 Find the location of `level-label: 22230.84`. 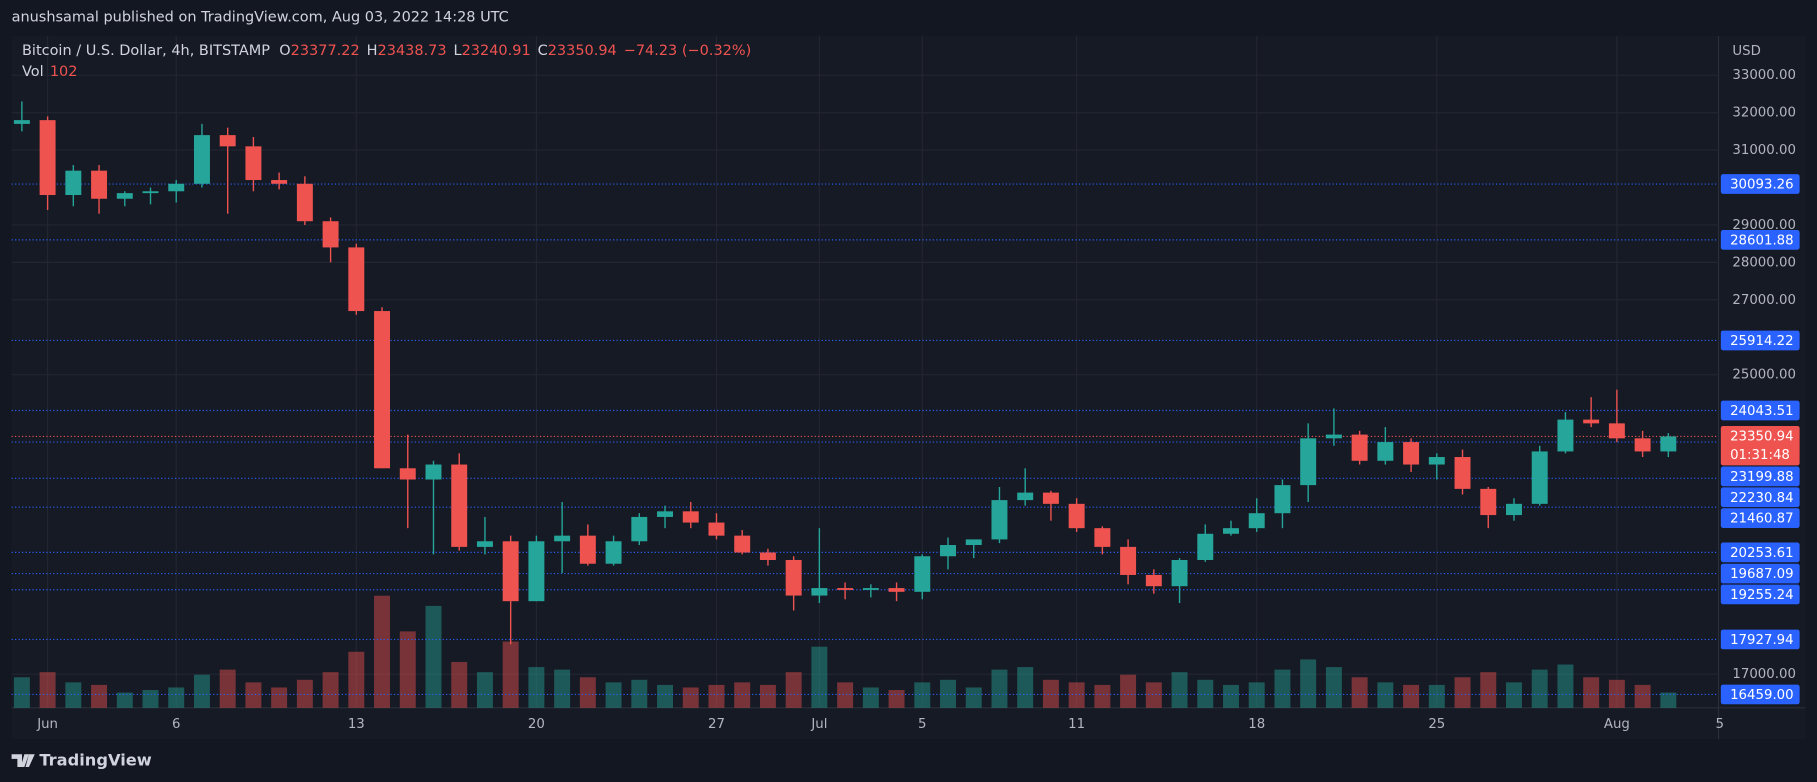

level-label: 22230.84 is located at coordinates (1762, 498).